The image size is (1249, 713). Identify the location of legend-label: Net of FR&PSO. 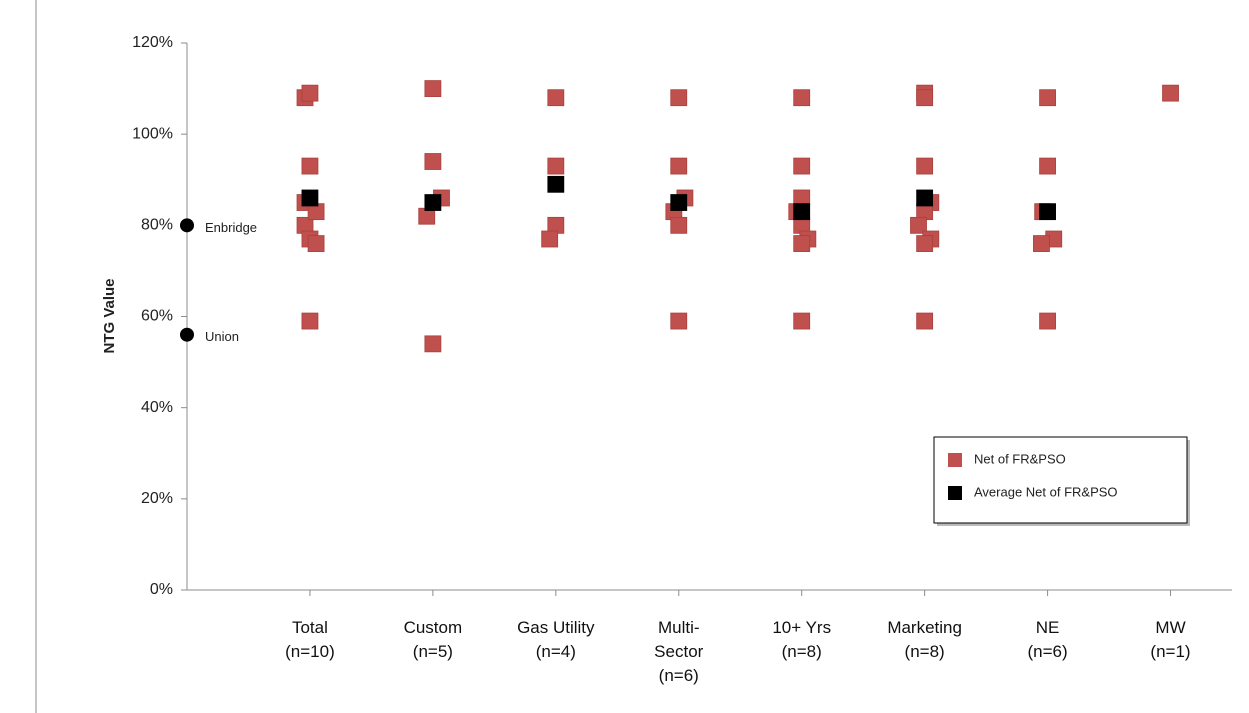
(1020, 458).